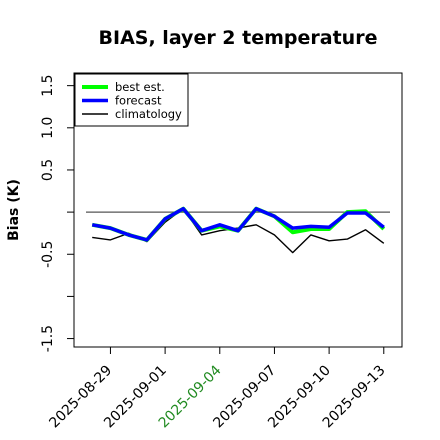 The width and height of the screenshot is (440, 440). Describe the element at coordinates (48, 128) in the screenshot. I see `y-tick-label: 1.0` at that location.